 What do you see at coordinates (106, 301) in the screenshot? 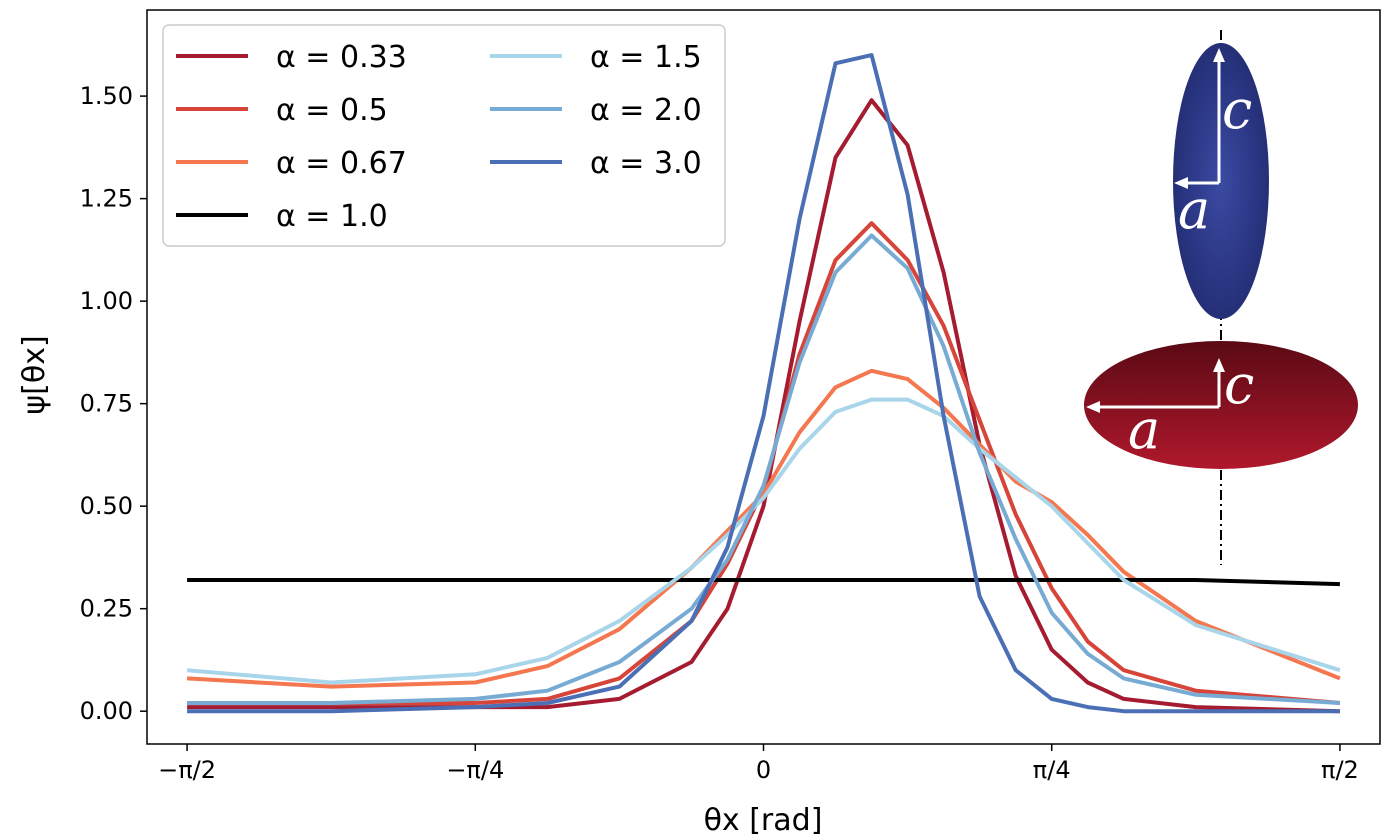
I see `y-tick-label: 1.00` at bounding box center [106, 301].